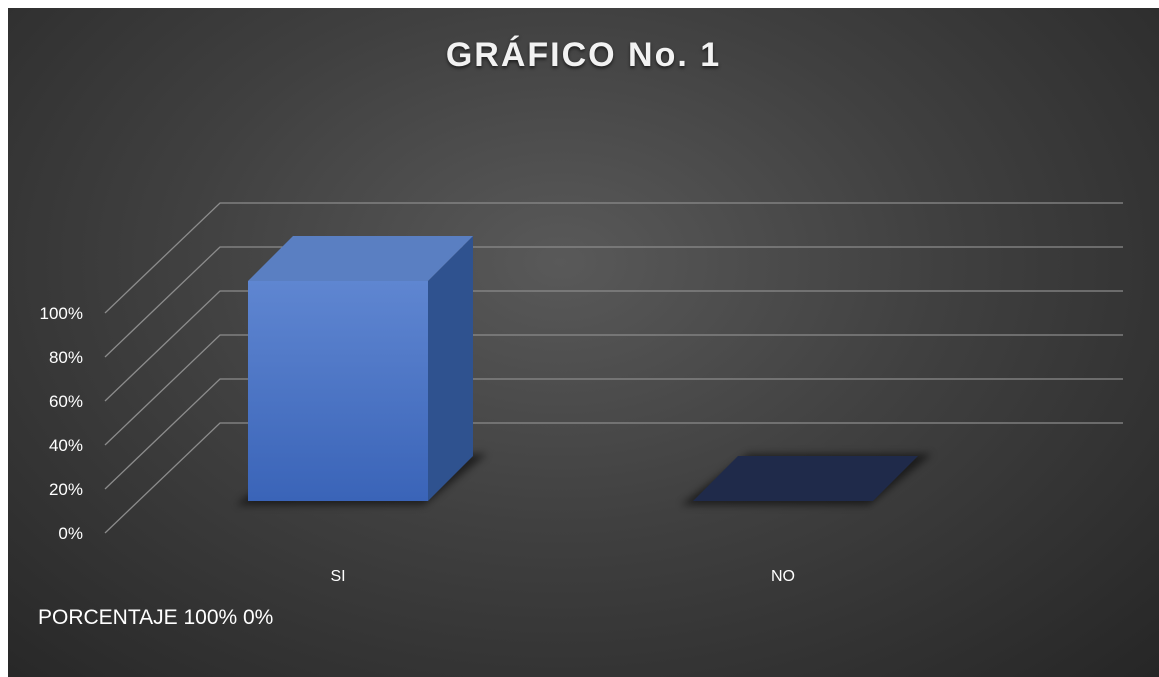 The height and width of the screenshot is (677, 1159). Describe the element at coordinates (338, 391) in the screenshot. I see `bar-front` at that location.